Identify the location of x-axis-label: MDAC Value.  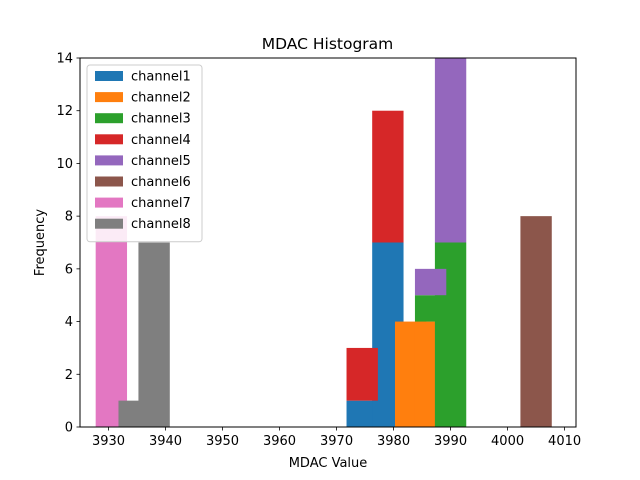
(328, 463).